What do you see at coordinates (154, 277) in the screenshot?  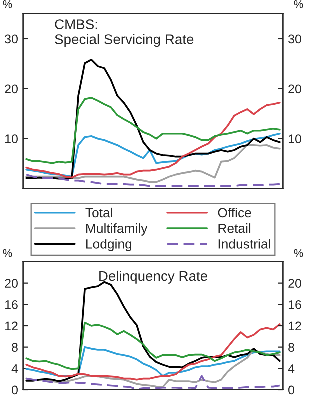 I see `text: Delinquency Rate` at bounding box center [154, 277].